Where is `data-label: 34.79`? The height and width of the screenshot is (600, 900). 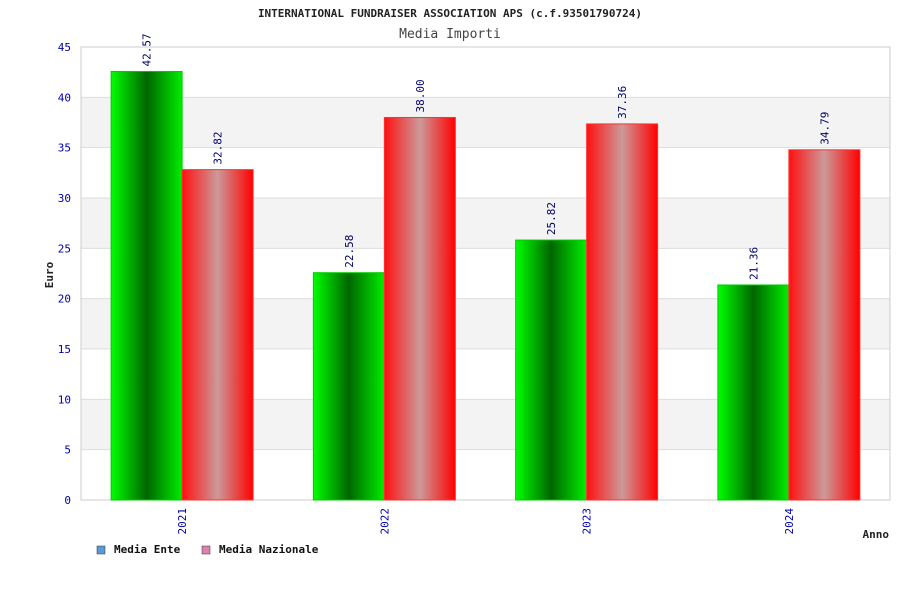
data-label: 34.79 is located at coordinates (824, 128).